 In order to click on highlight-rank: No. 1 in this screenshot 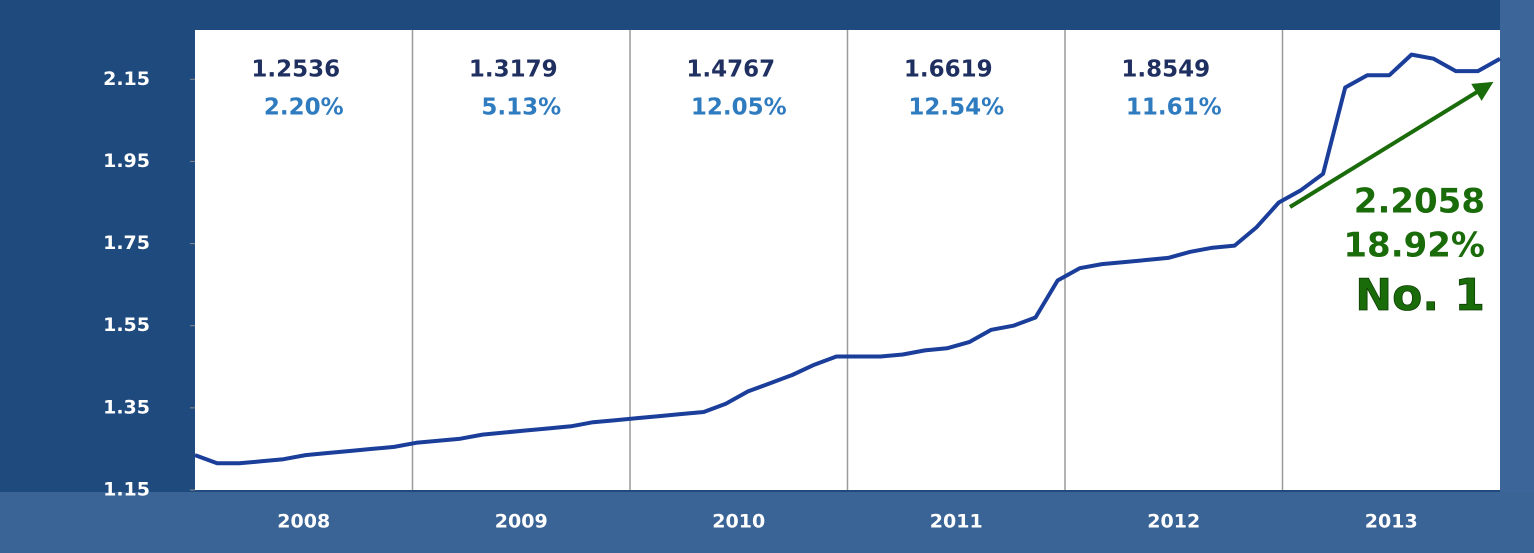, I will do `click(1420, 295)`.